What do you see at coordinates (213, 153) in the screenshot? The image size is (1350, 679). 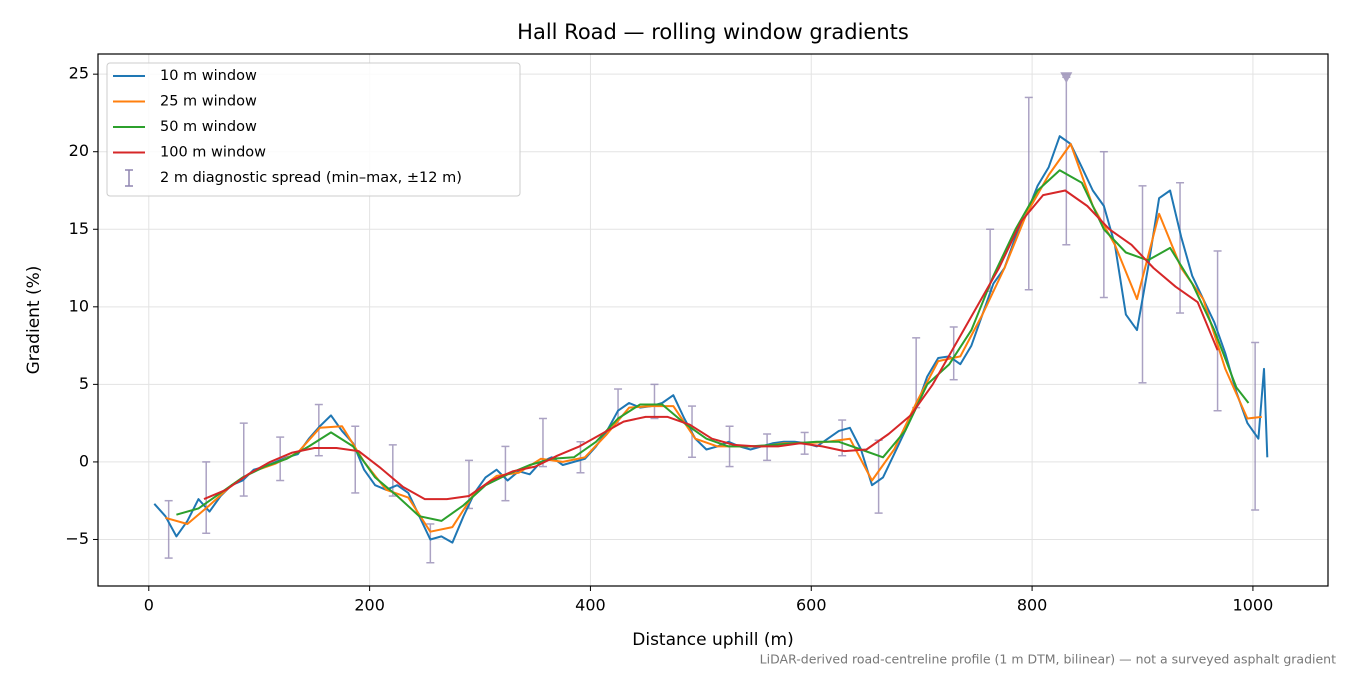 I see `legend-label: 100 m window` at bounding box center [213, 153].